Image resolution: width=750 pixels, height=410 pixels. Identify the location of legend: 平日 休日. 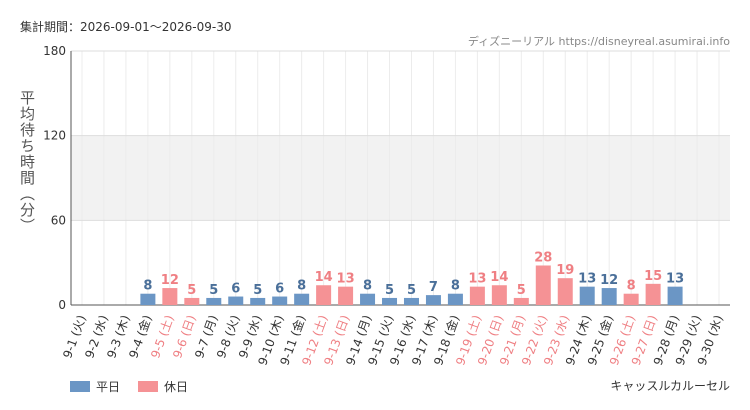
(138, 386).